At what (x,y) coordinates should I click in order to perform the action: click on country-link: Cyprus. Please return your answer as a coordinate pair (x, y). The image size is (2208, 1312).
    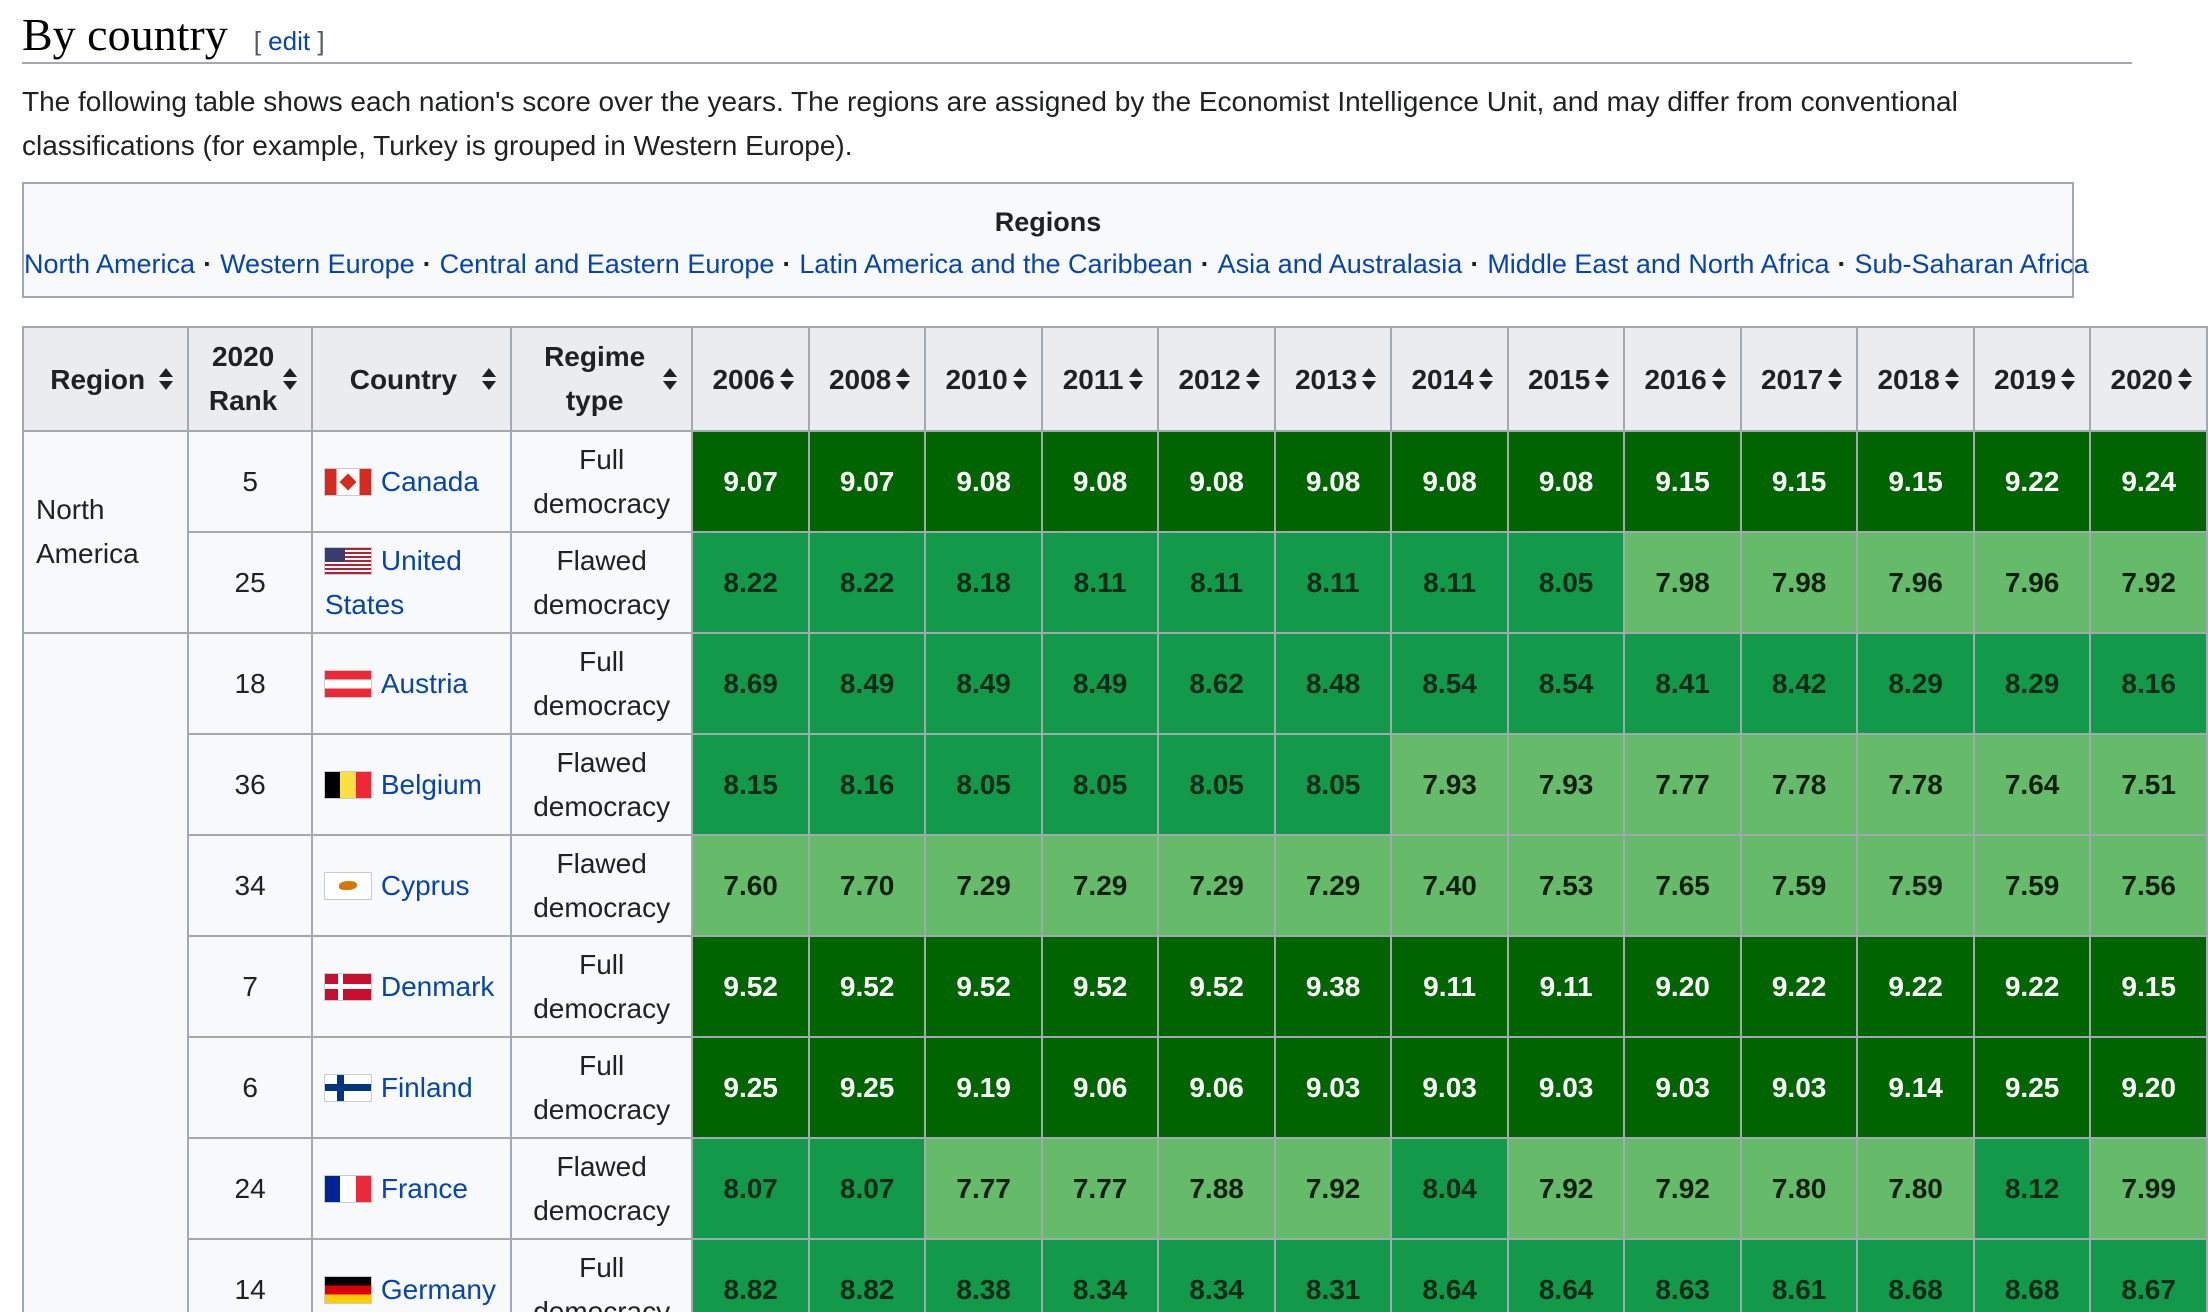
    Looking at the image, I should click on (425, 885).